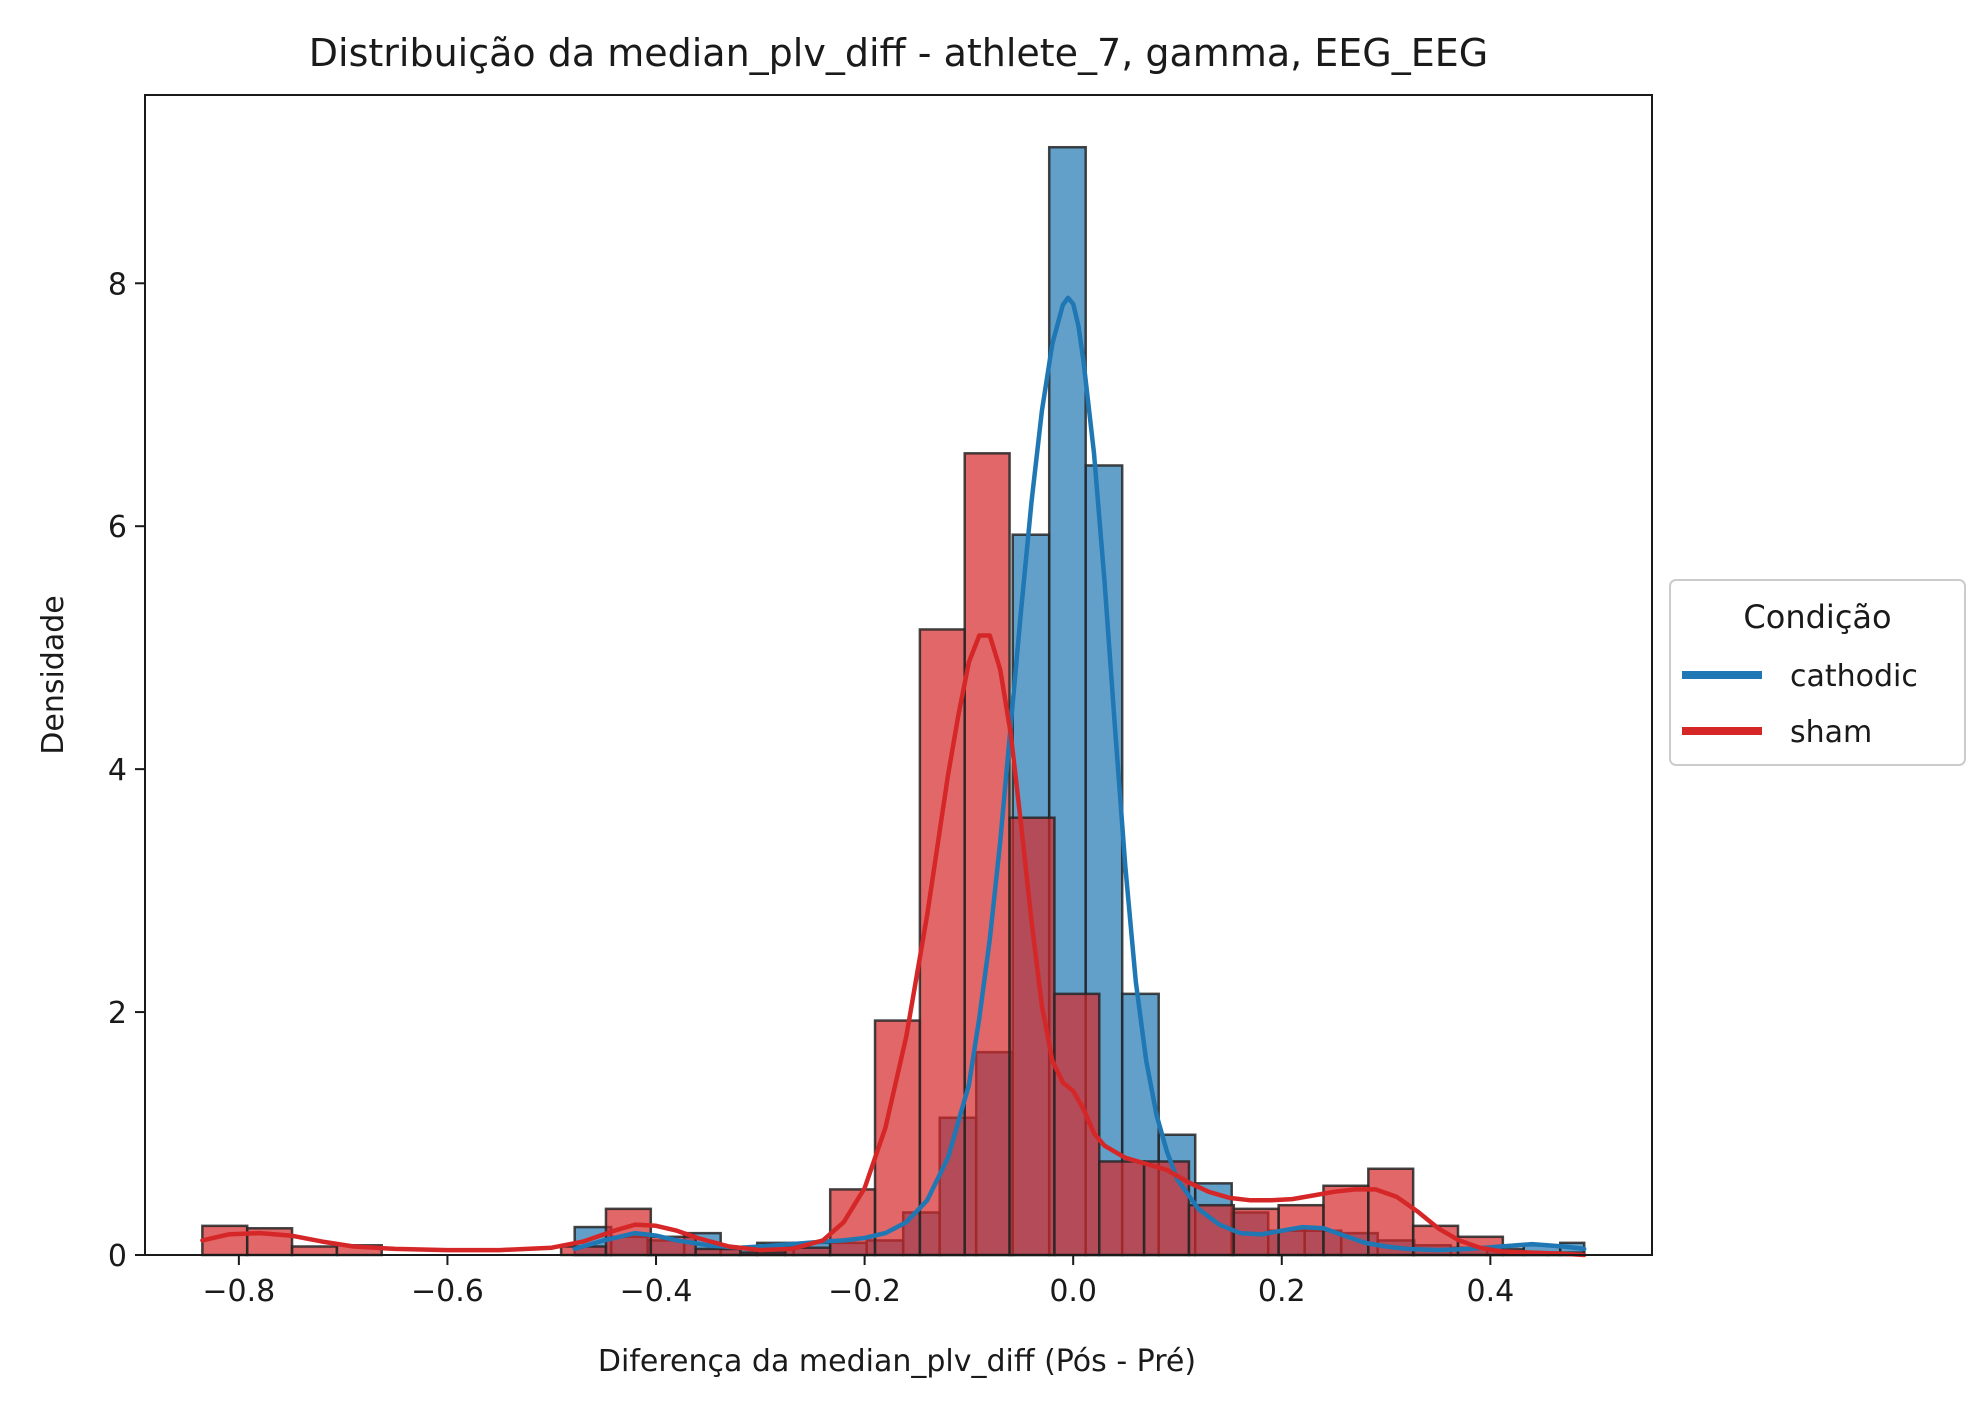 Image resolution: width=1988 pixels, height=1411 pixels. I want to click on y-tick-label: 4, so click(117, 770).